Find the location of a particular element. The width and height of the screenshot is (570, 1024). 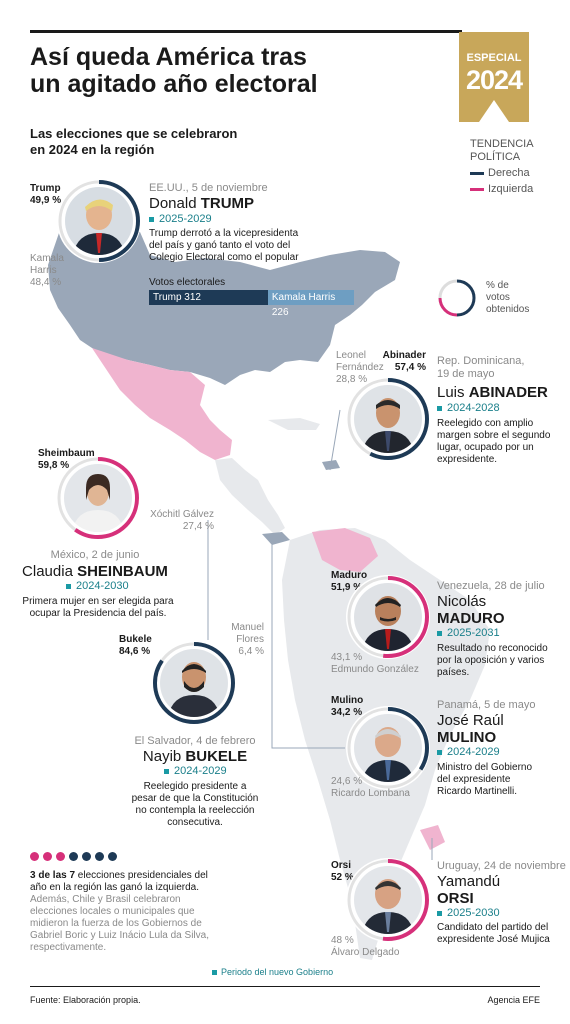

panama-map-shape is located at coordinates (276, 538).